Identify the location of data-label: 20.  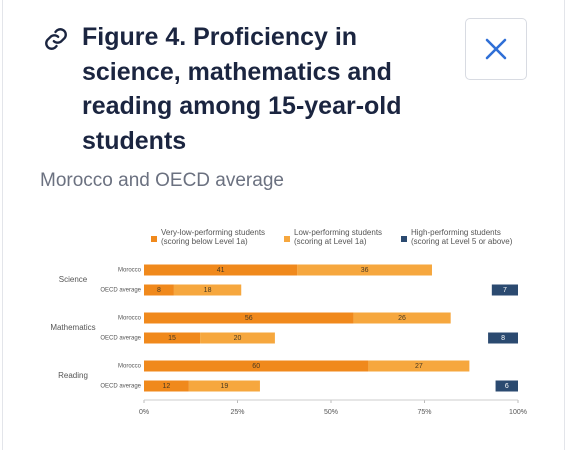
(238, 338).